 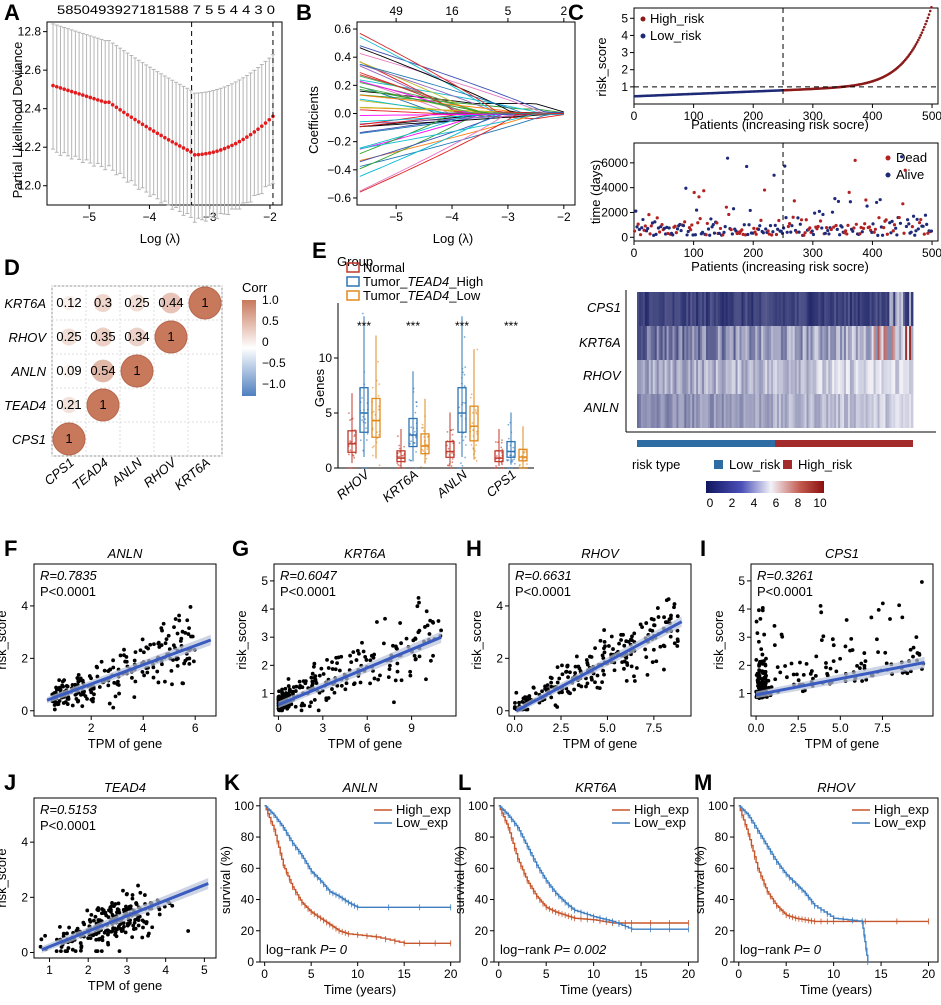 What do you see at coordinates (602, 375) in the screenshot?
I see `heatmap-row-rhov: RHOV` at bounding box center [602, 375].